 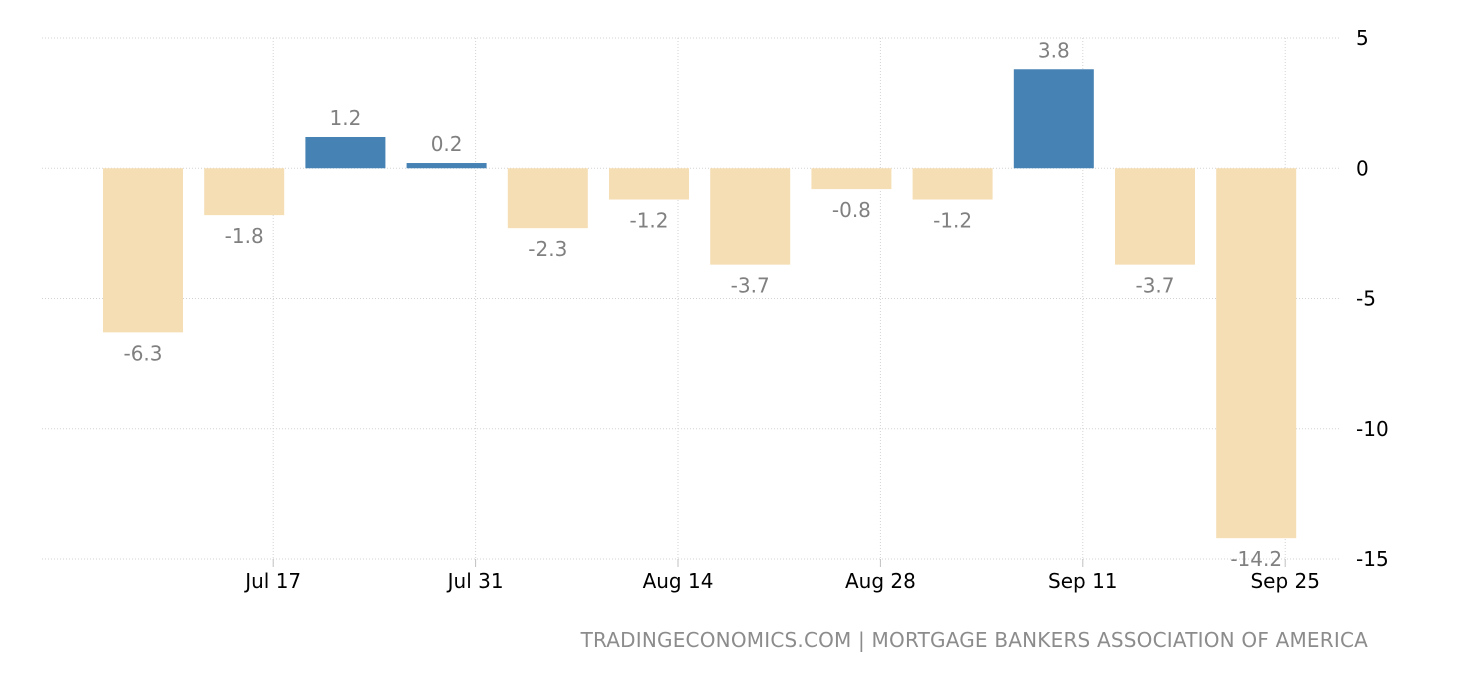 What do you see at coordinates (244, 236) in the screenshot?
I see `data-label: -1.8` at bounding box center [244, 236].